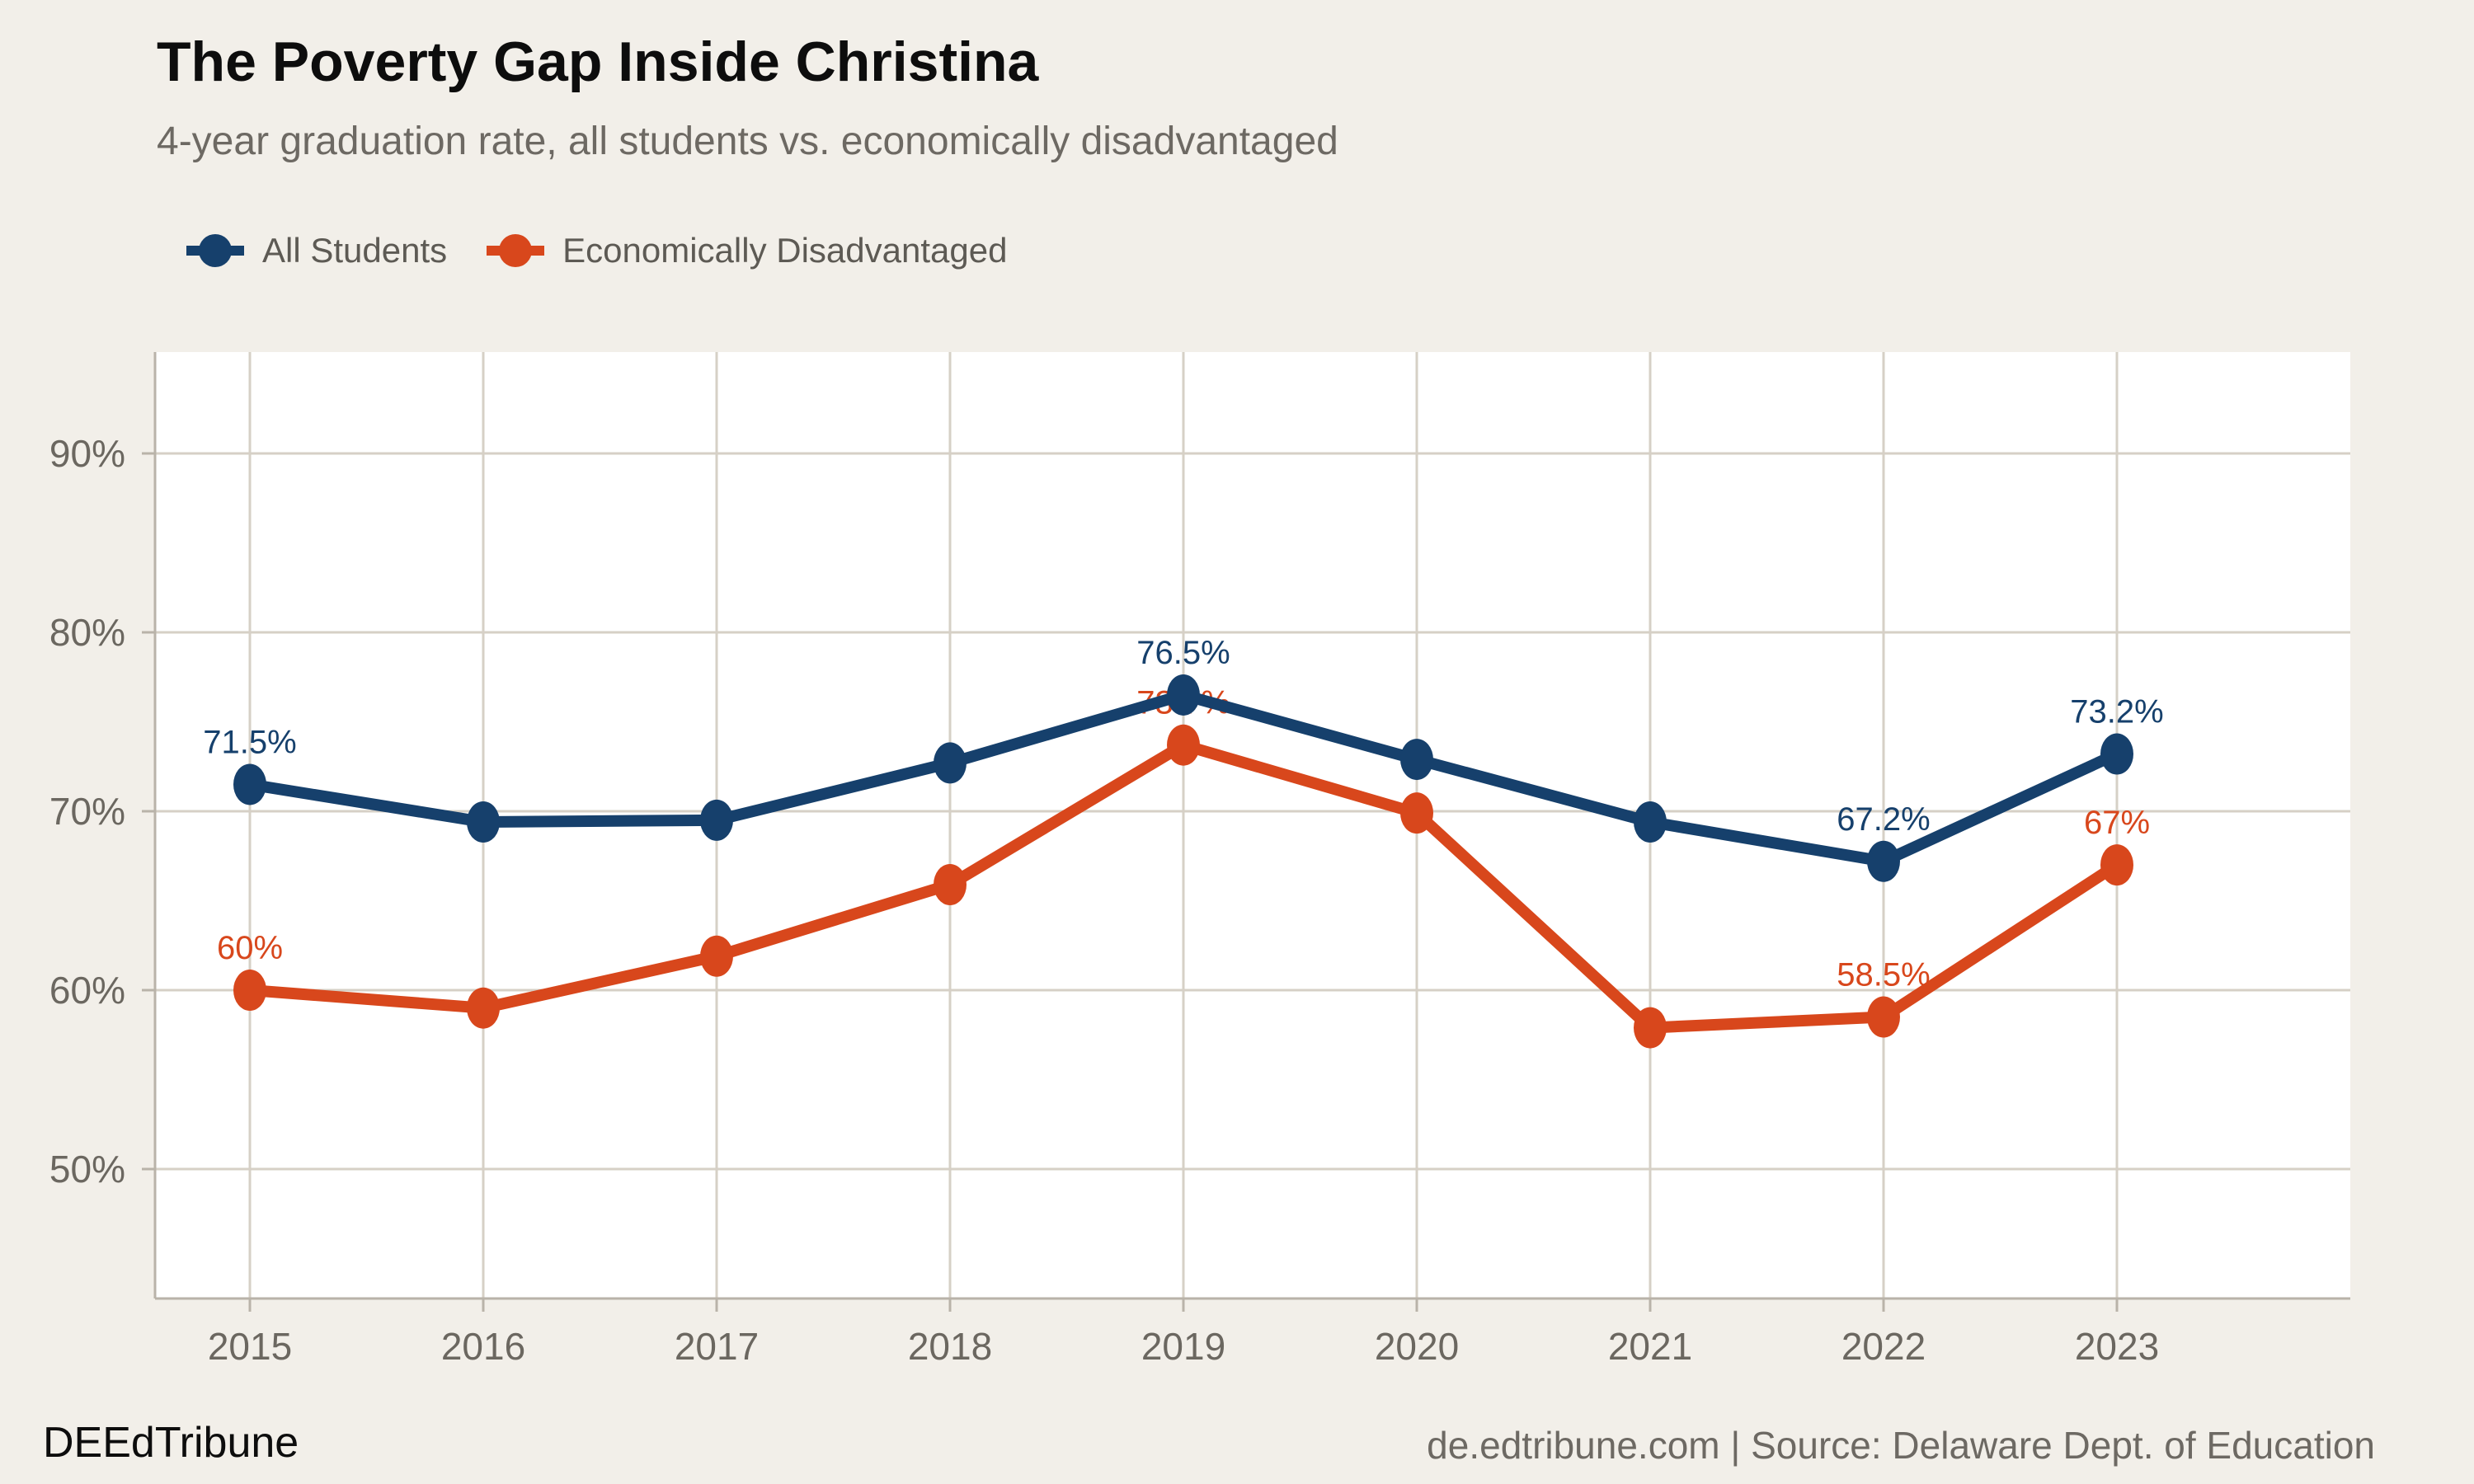 The width and height of the screenshot is (2474, 1484). Describe the element at coordinates (483, 1346) in the screenshot. I see `x-tick-label: 2016` at that location.